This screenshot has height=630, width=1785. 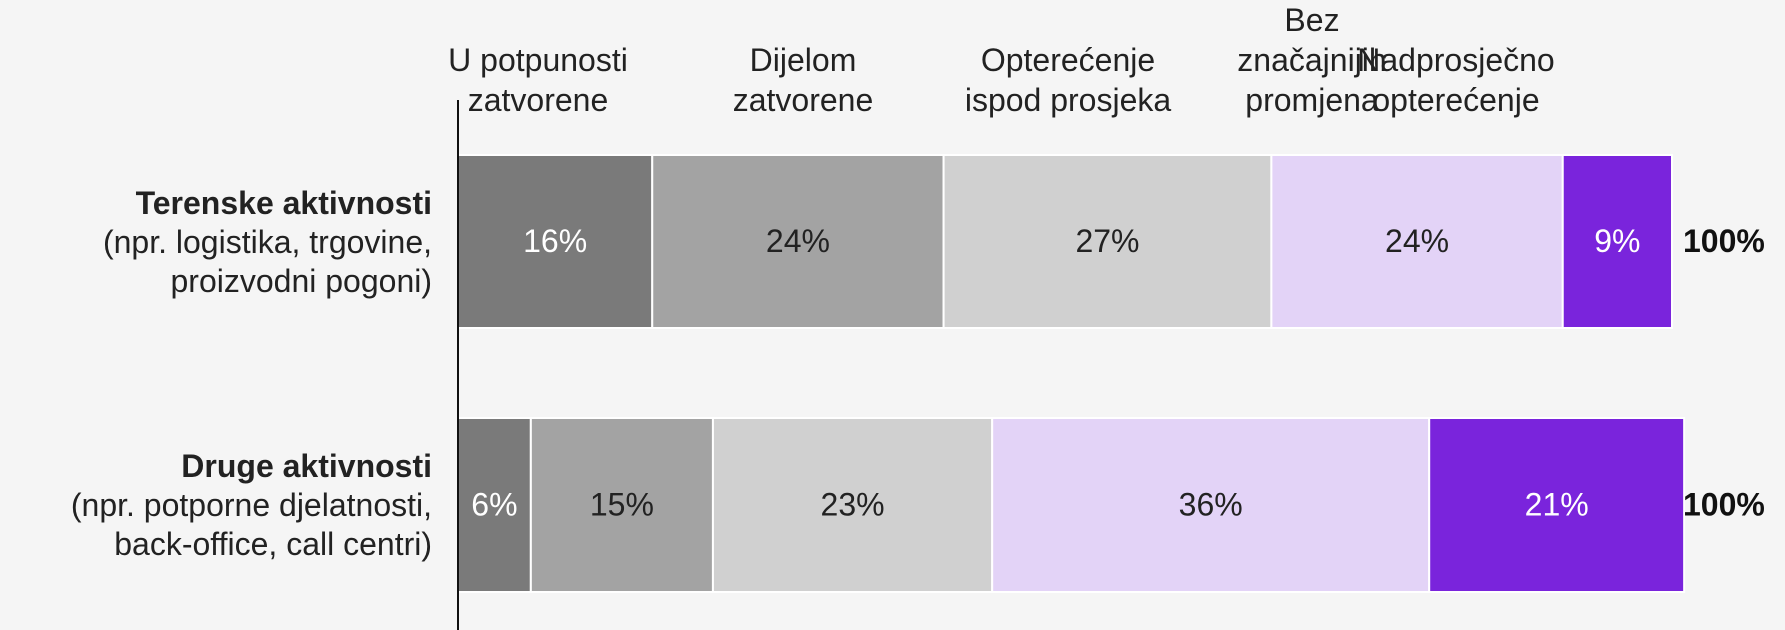 I want to click on value-label: 21%, so click(x=1557, y=504).